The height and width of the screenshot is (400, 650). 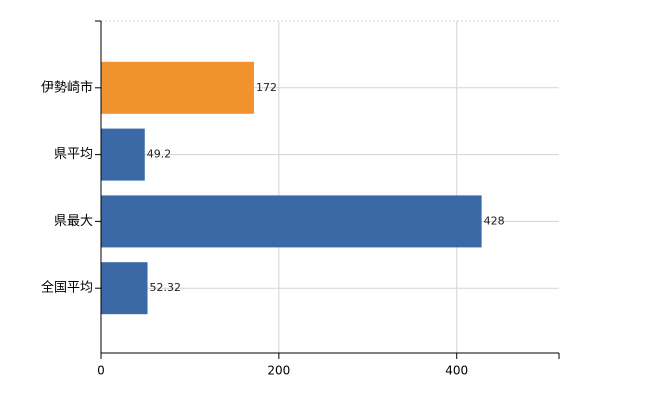 I want to click on value-label: 49.2, so click(x=159, y=154).